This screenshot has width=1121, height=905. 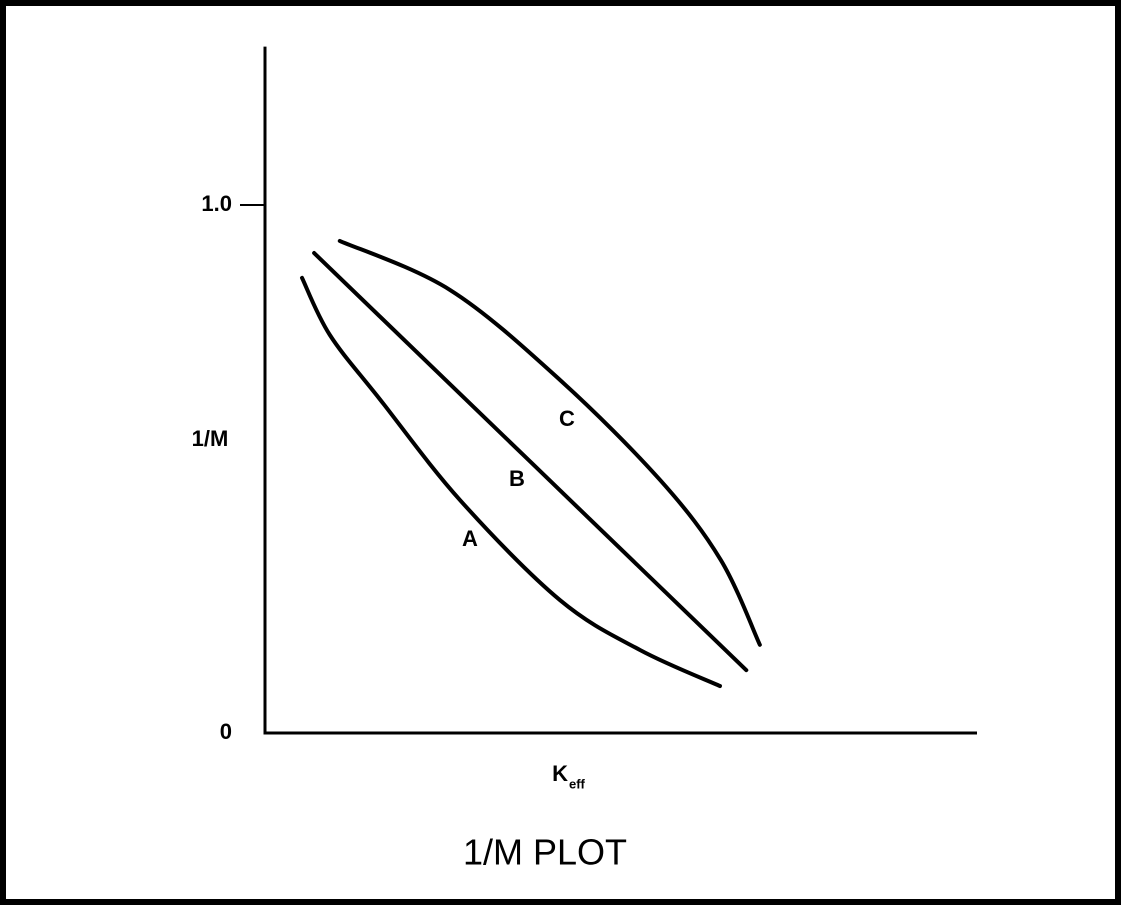 I want to click on curve-label: A, so click(x=470, y=538).